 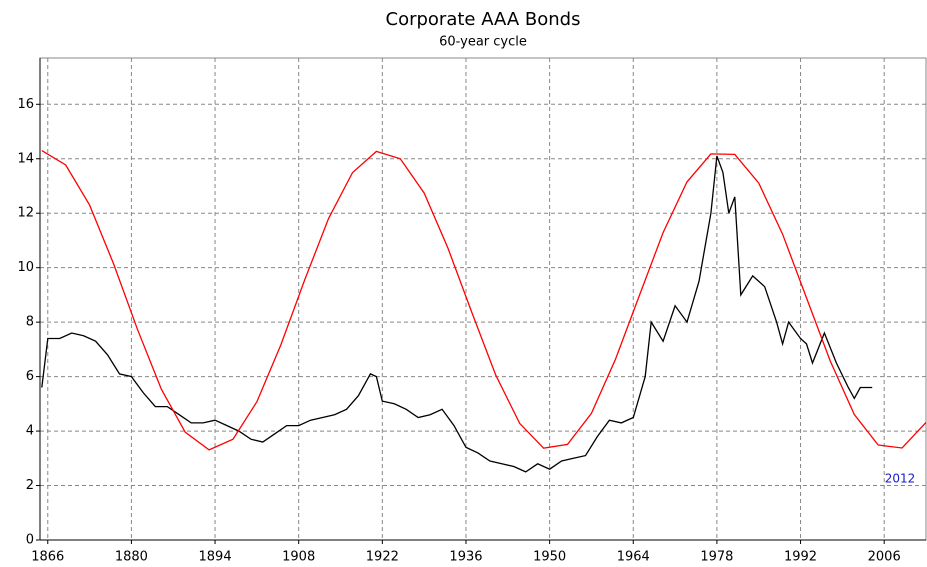 I want to click on x-tick-label: 1922, so click(x=382, y=557).